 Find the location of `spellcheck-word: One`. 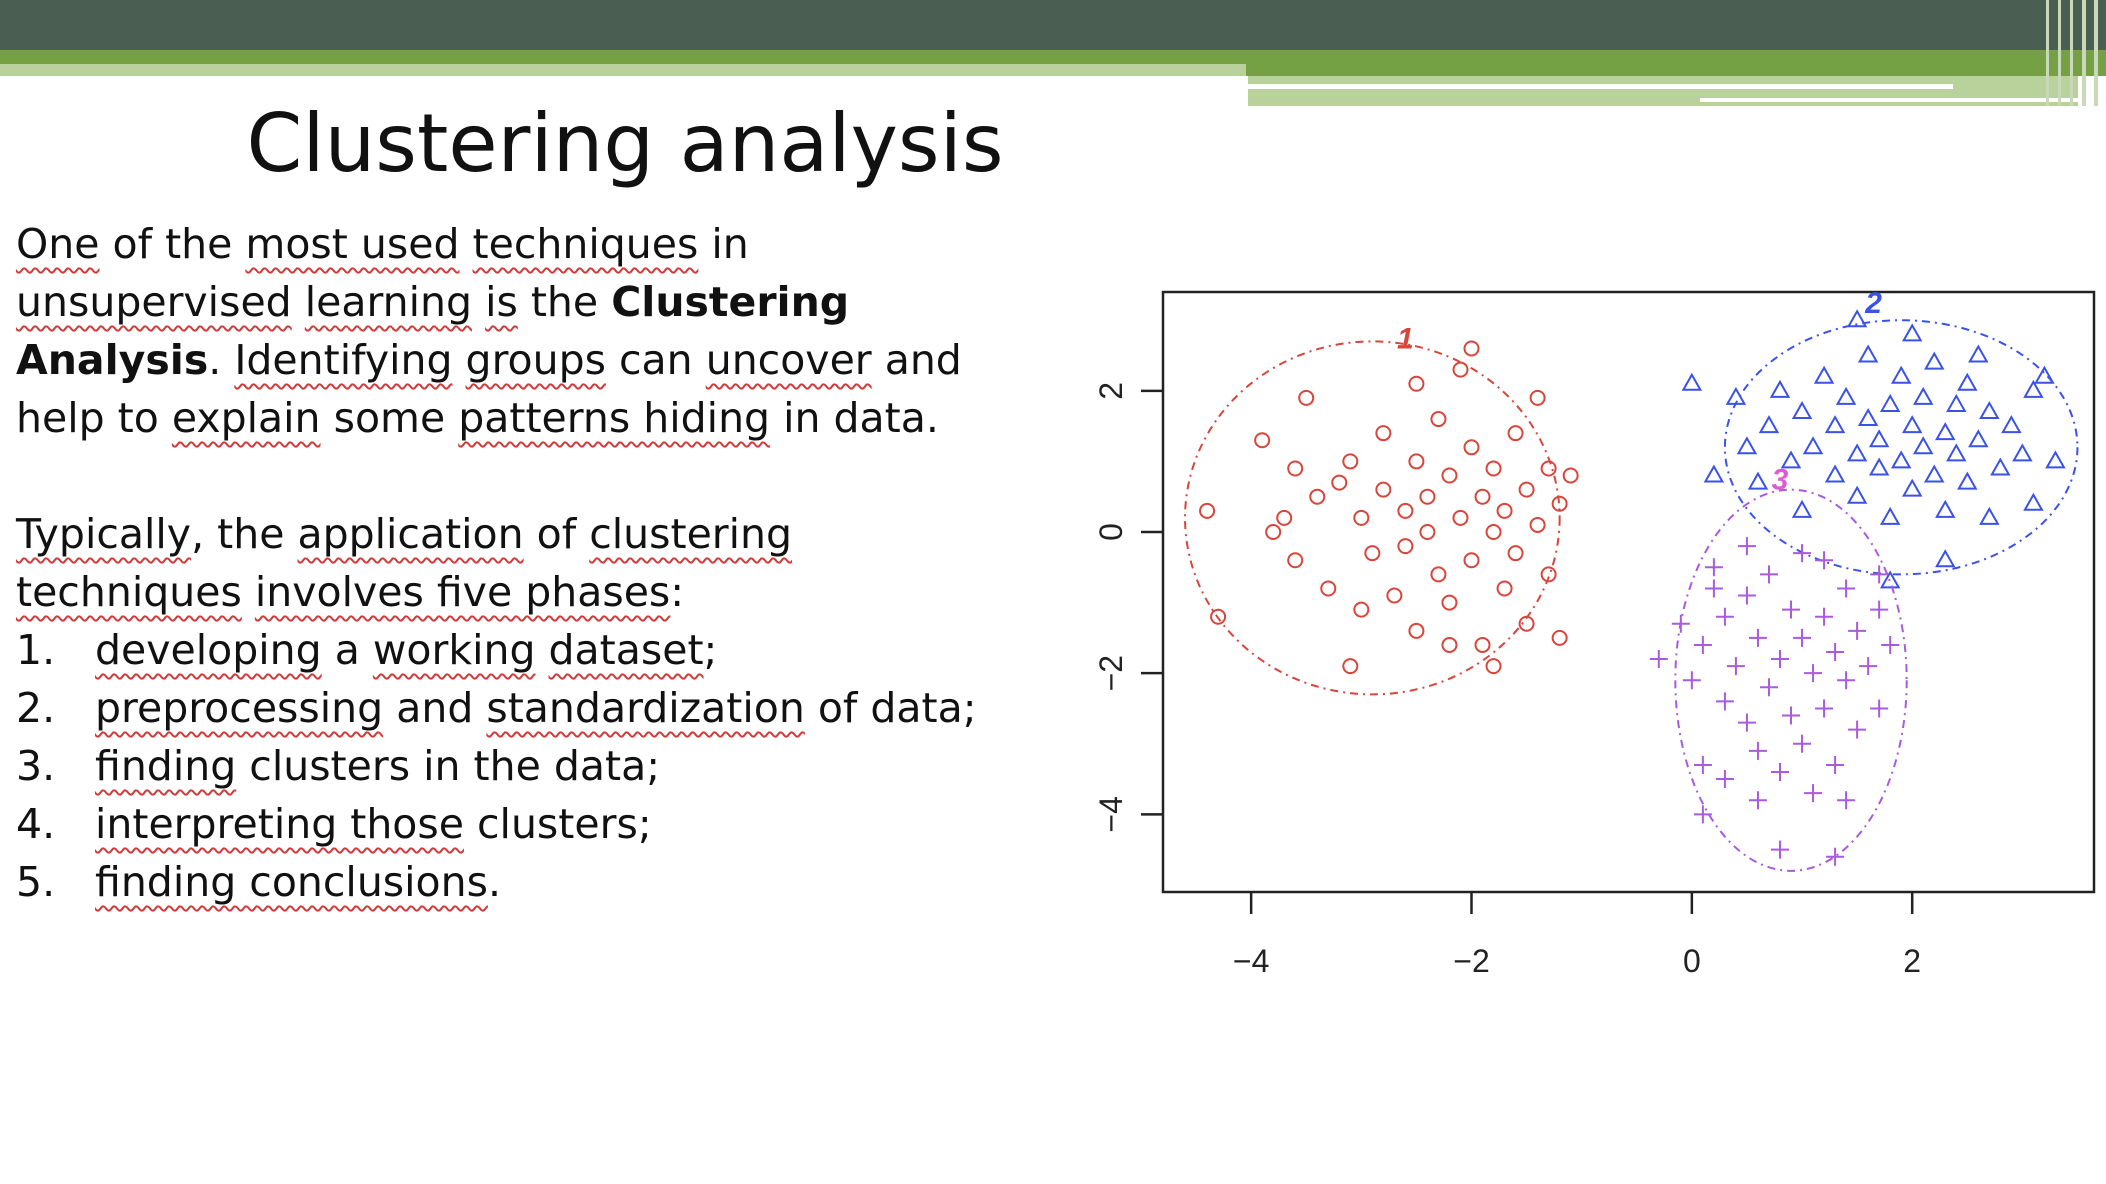

spellcheck-word: One is located at coordinates (58, 244).